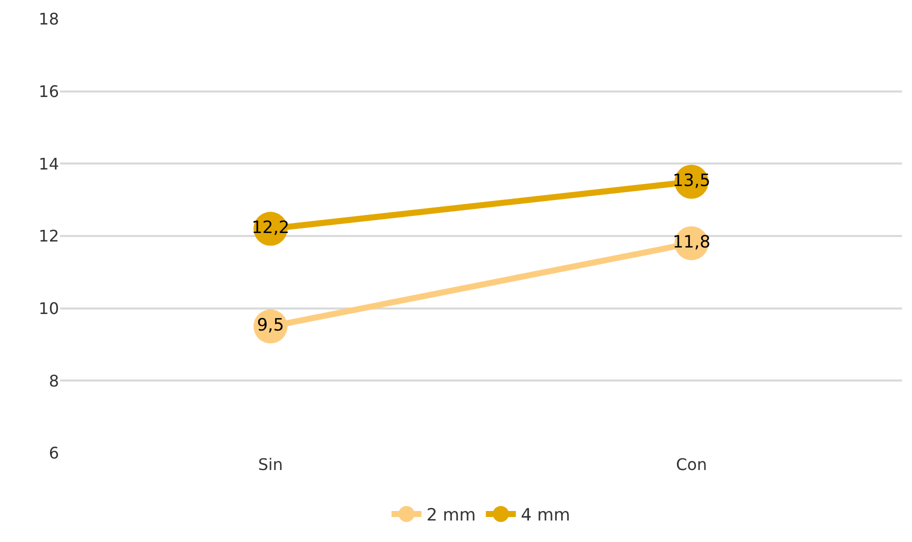 The width and height of the screenshot is (912, 542). What do you see at coordinates (48, 91) in the screenshot?
I see `y-tick-label: 16` at bounding box center [48, 91].